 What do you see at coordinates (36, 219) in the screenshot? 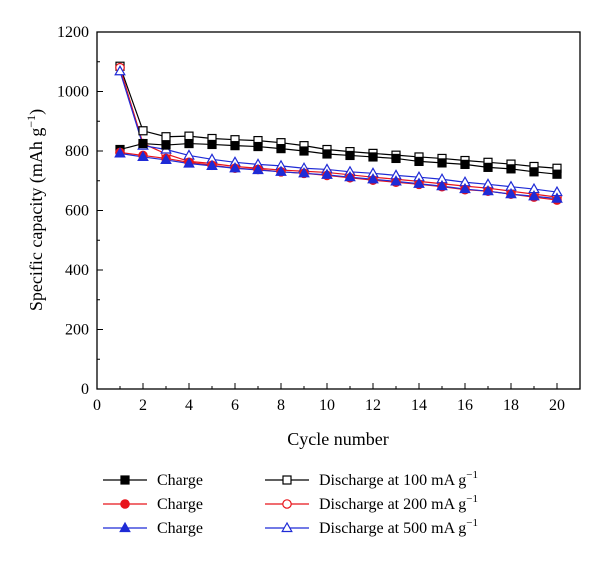
I see `y-axis-title-main: Specific capacity (mAh g` at bounding box center [36, 219].